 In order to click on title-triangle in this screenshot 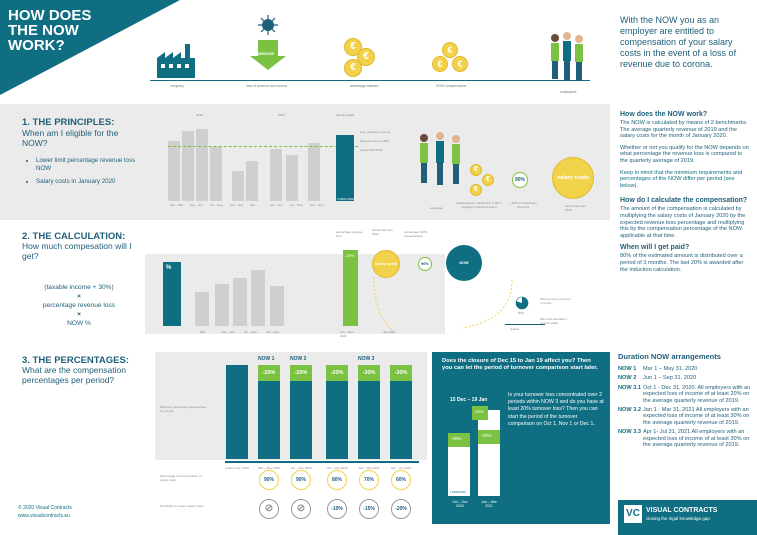, I will do `click(90, 47)`.